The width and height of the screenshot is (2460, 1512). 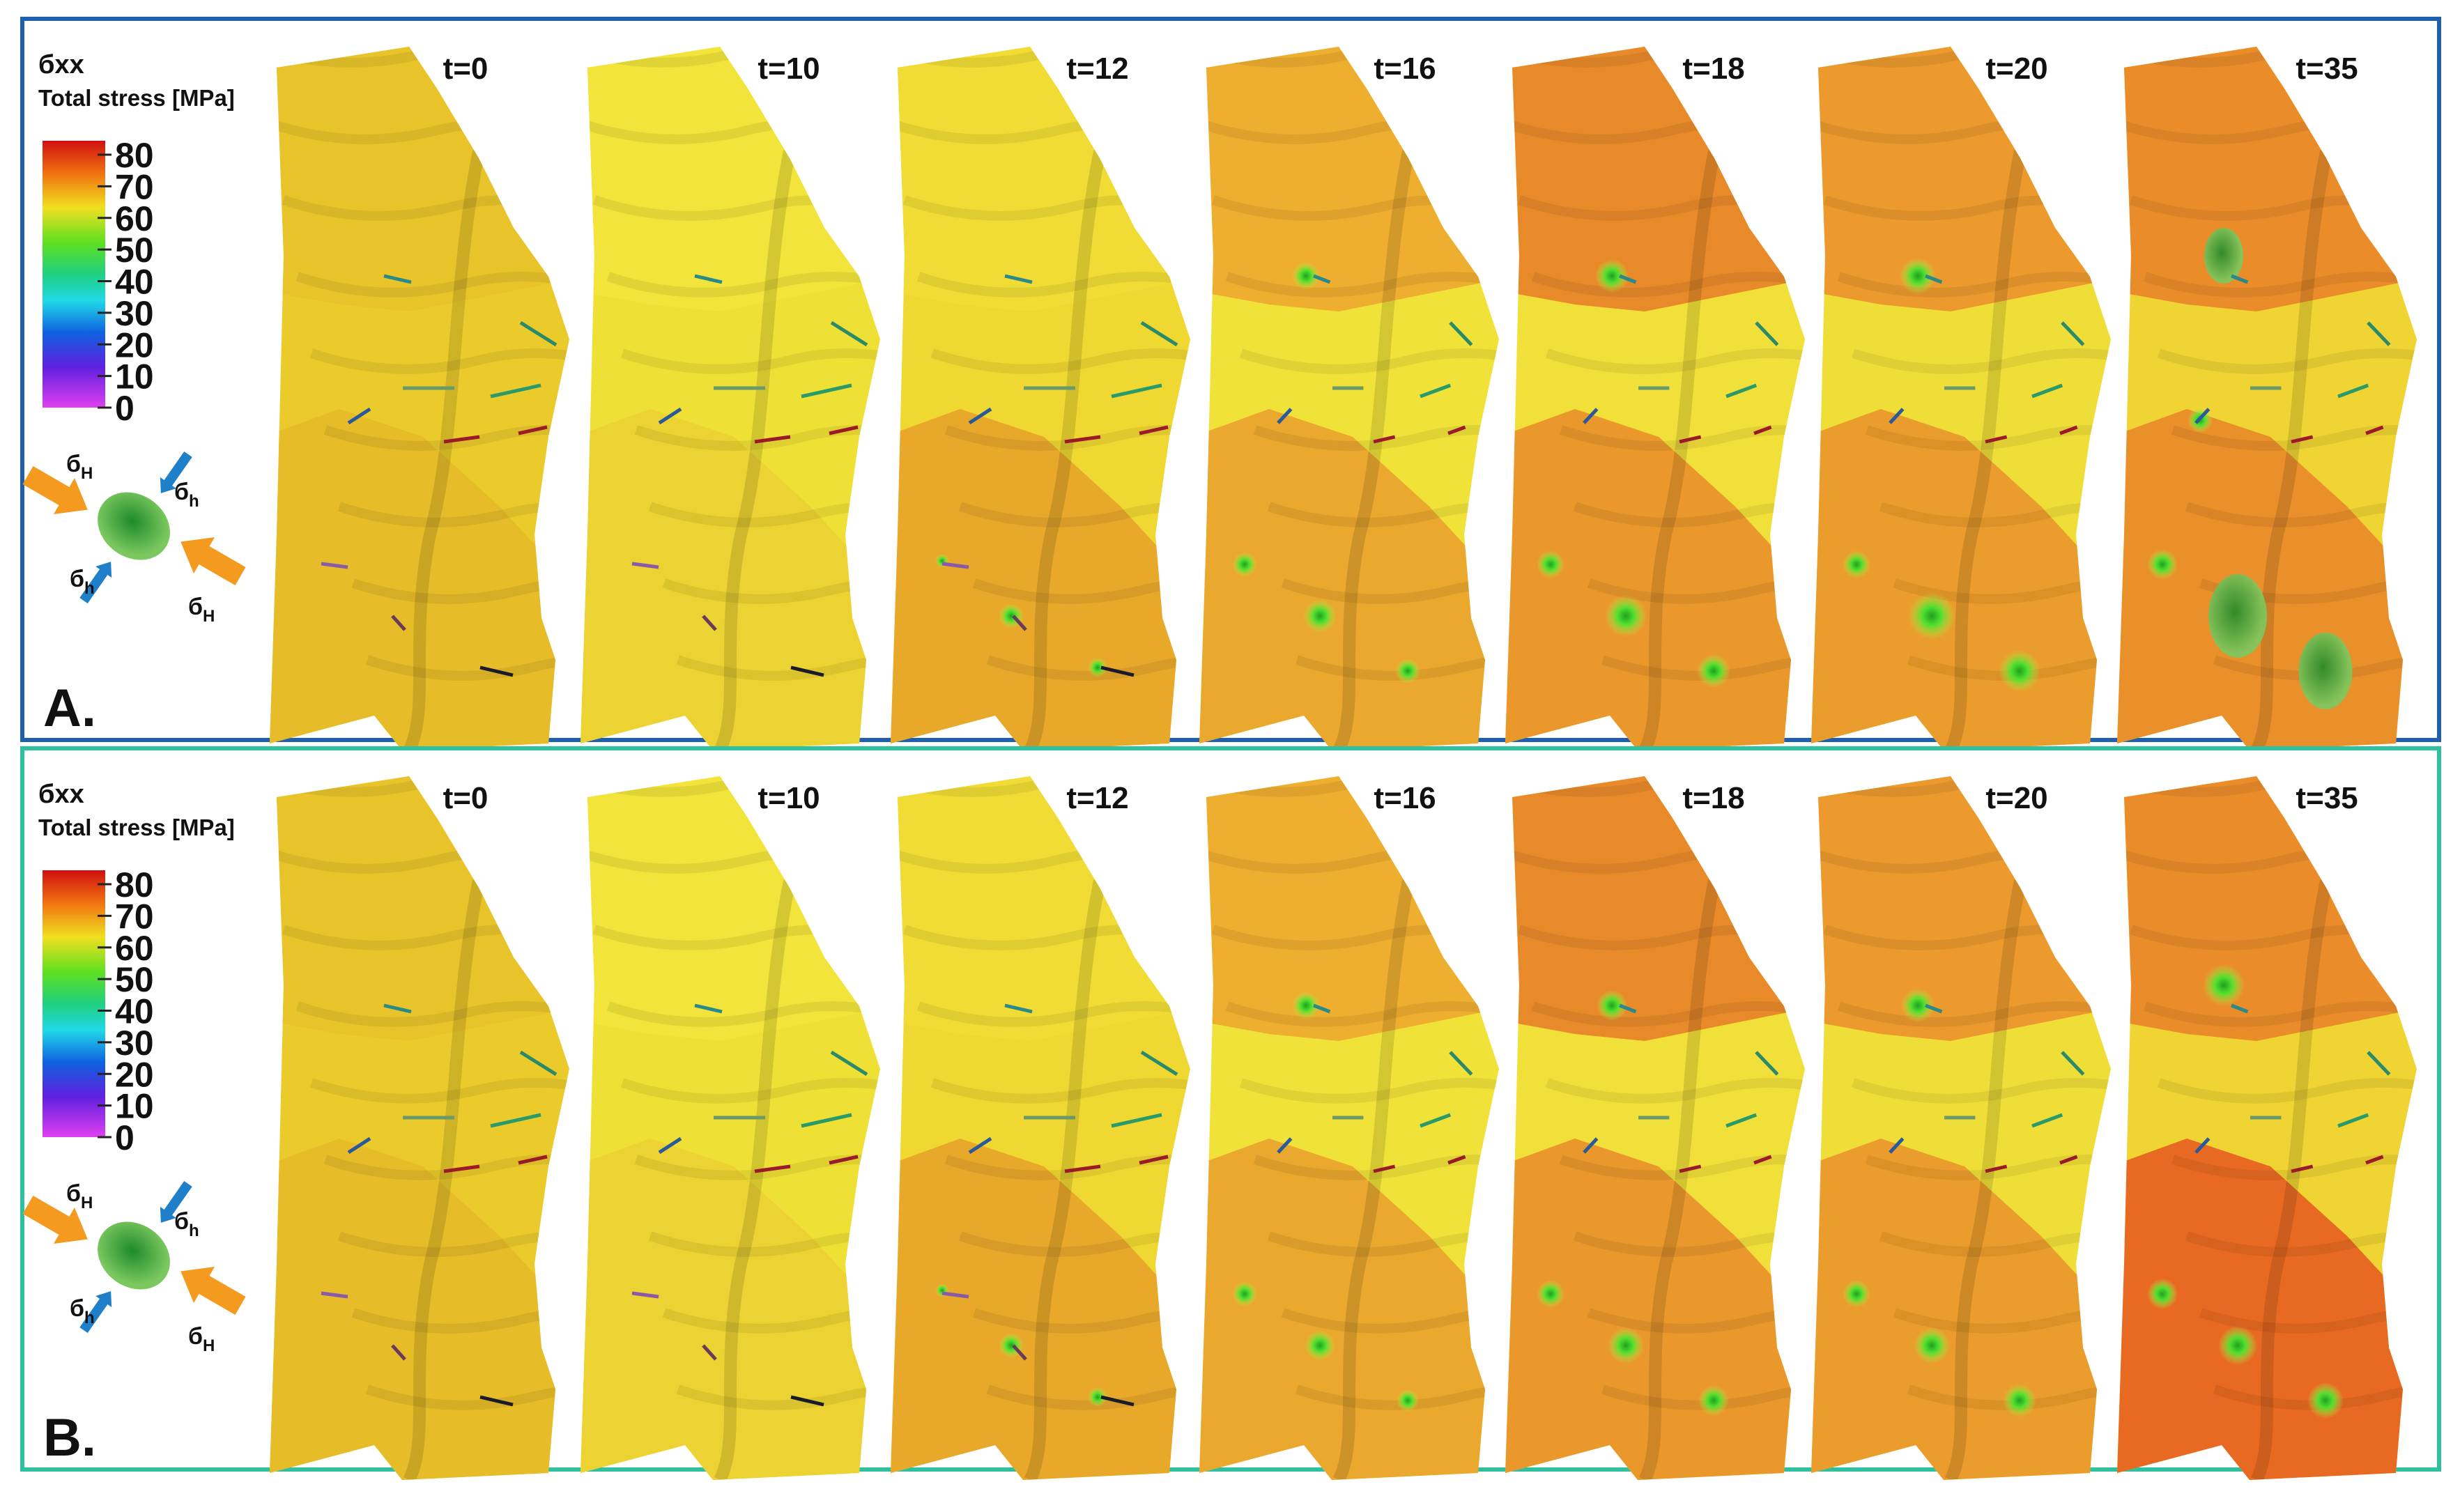 What do you see at coordinates (61, 64) in the screenshot?
I see `legend-title: бxx` at bounding box center [61, 64].